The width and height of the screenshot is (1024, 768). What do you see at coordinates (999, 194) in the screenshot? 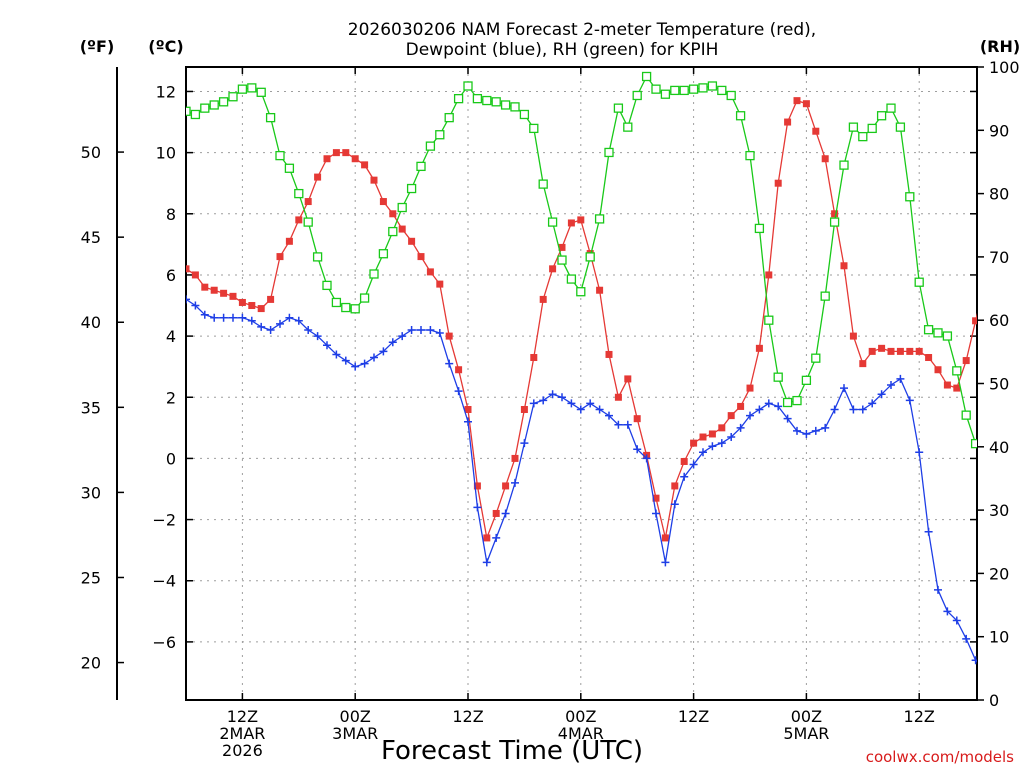
I see `rh-tick-label: 80` at bounding box center [999, 194].